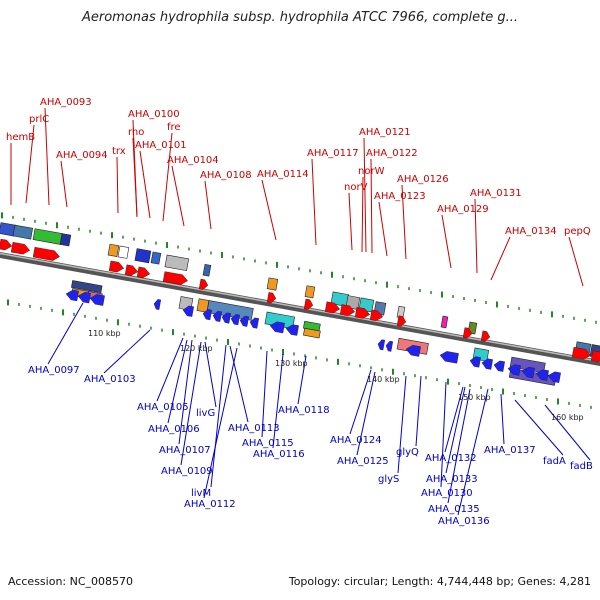 This screenshot has width=600, height=600. I want to click on gene-label-reverse: AHA_0109, so click(187, 471).